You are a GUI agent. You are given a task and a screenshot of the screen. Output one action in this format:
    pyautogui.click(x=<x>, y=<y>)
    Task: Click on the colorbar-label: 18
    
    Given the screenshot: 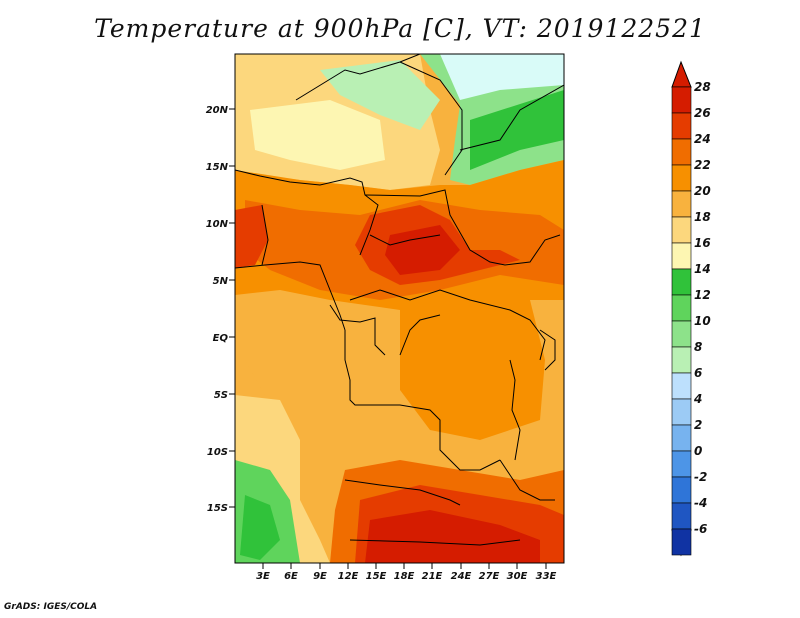 What is the action you would take?
    pyautogui.click(x=702, y=217)
    